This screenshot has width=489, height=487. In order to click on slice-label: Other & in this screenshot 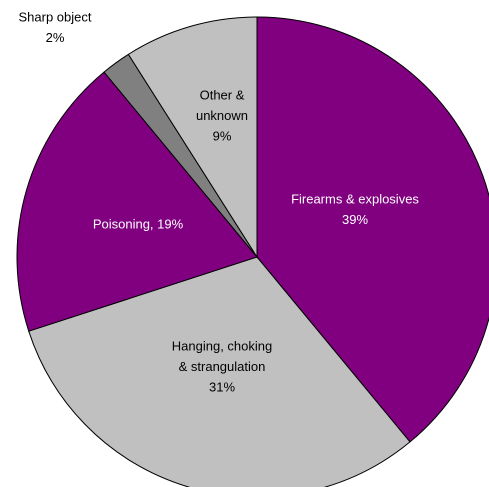, I will do `click(222, 94)`.